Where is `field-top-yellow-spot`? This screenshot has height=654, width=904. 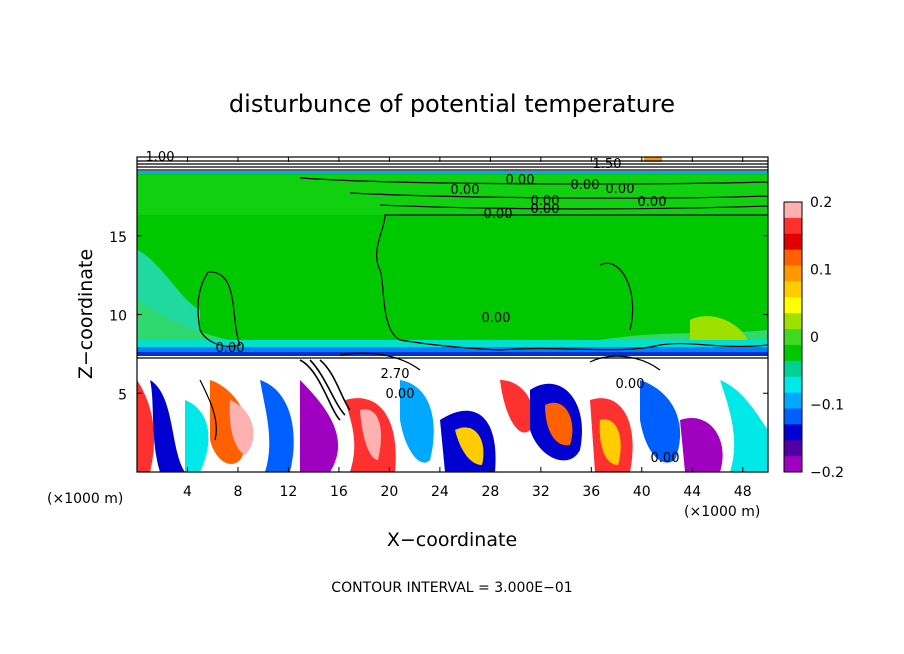
field-top-yellow-spot is located at coordinates (653, 159).